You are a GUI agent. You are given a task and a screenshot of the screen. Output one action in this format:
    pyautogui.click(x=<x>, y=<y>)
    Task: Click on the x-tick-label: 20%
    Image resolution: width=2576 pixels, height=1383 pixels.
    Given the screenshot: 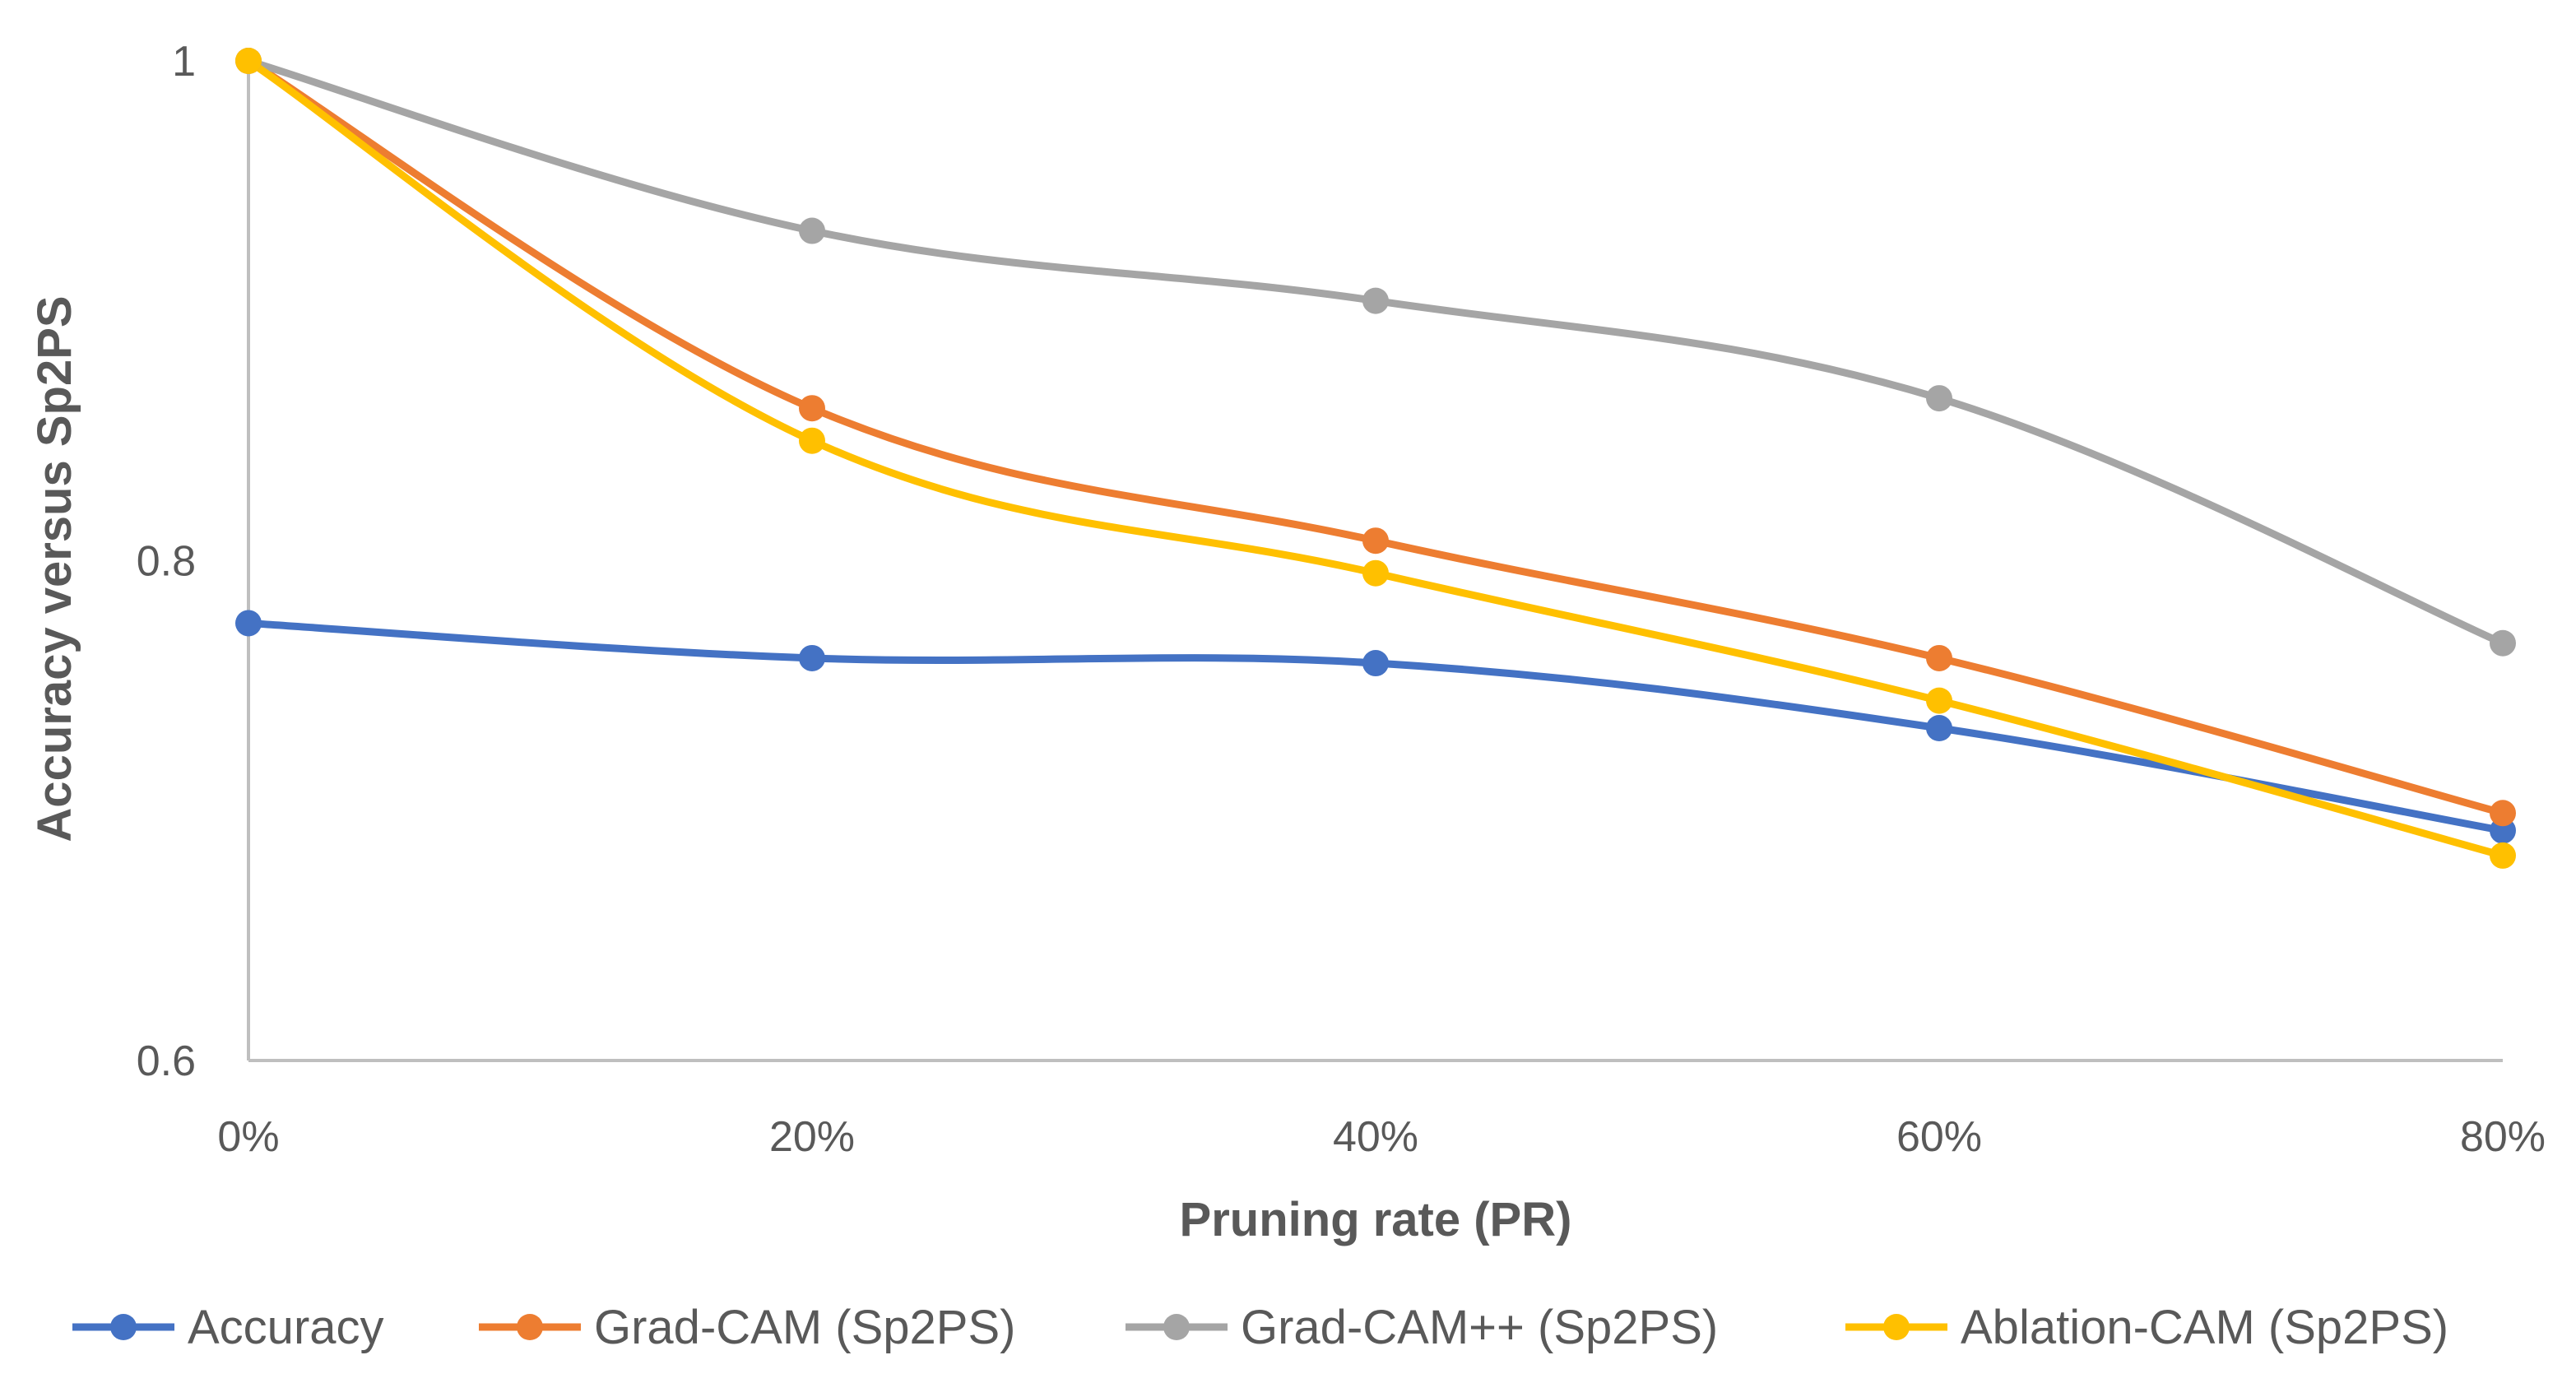 What is the action you would take?
    pyautogui.click(x=812, y=1137)
    